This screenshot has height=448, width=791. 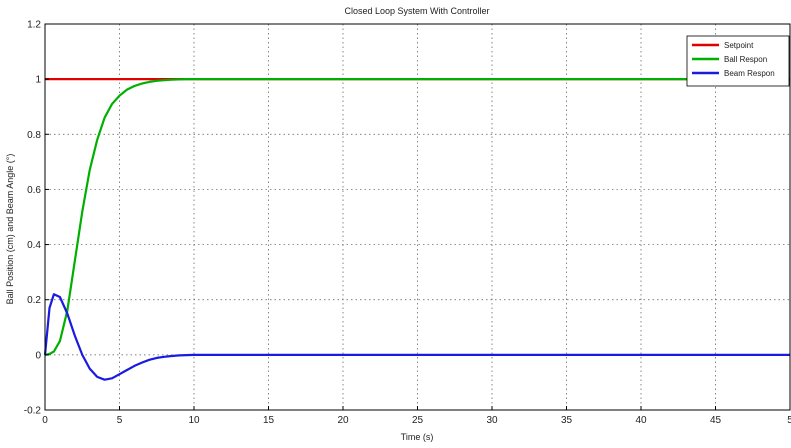 I want to click on x-axis-label: Time (s), so click(x=417, y=437).